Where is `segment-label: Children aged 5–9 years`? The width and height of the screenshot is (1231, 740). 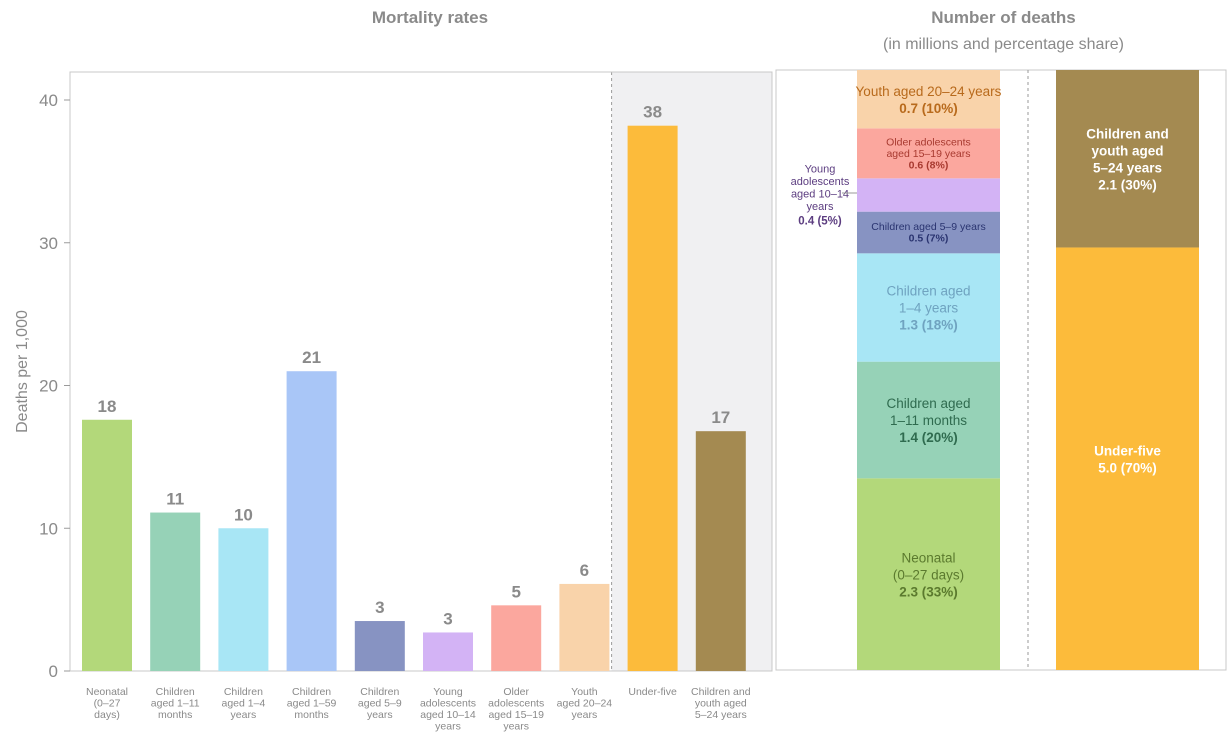 segment-label: Children aged 5–9 years is located at coordinates (928, 227).